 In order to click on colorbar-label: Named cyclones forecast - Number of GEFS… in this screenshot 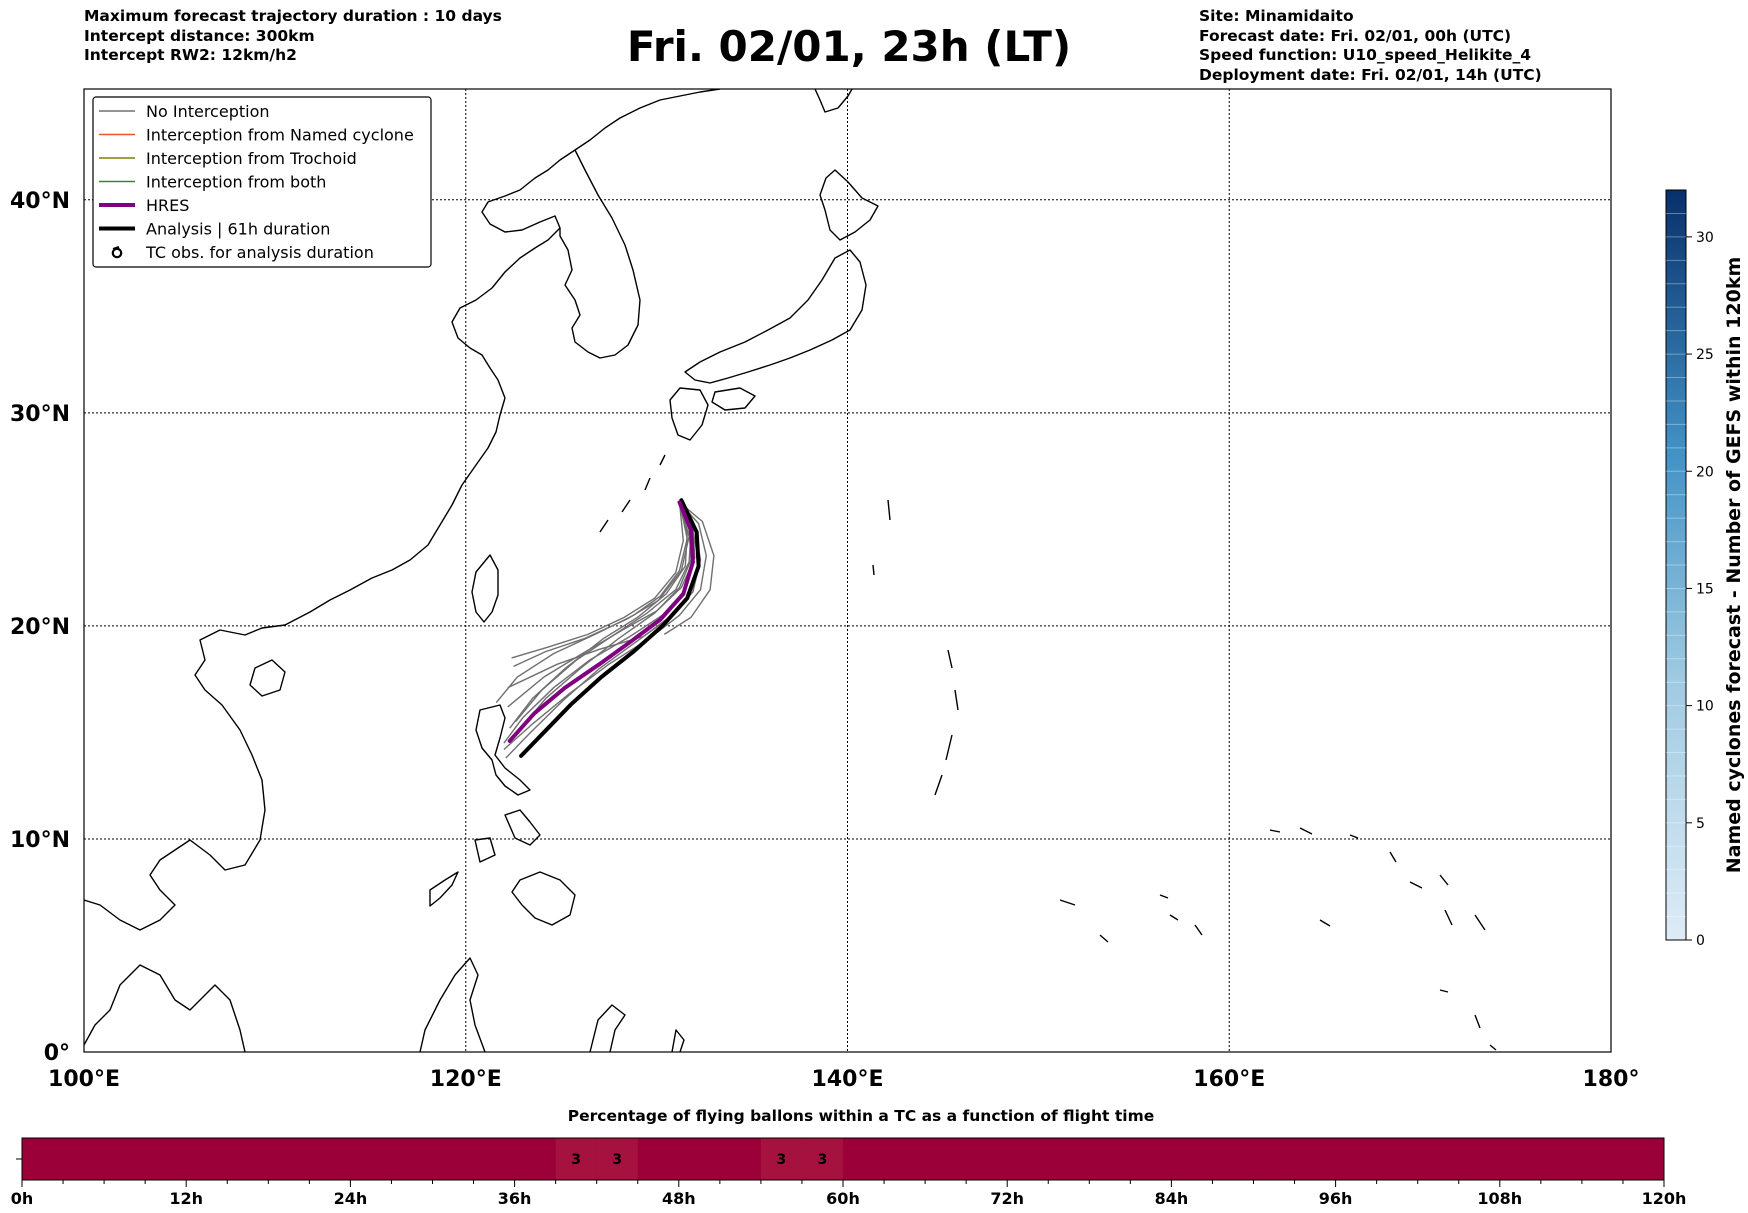, I will do `click(1734, 565)`.